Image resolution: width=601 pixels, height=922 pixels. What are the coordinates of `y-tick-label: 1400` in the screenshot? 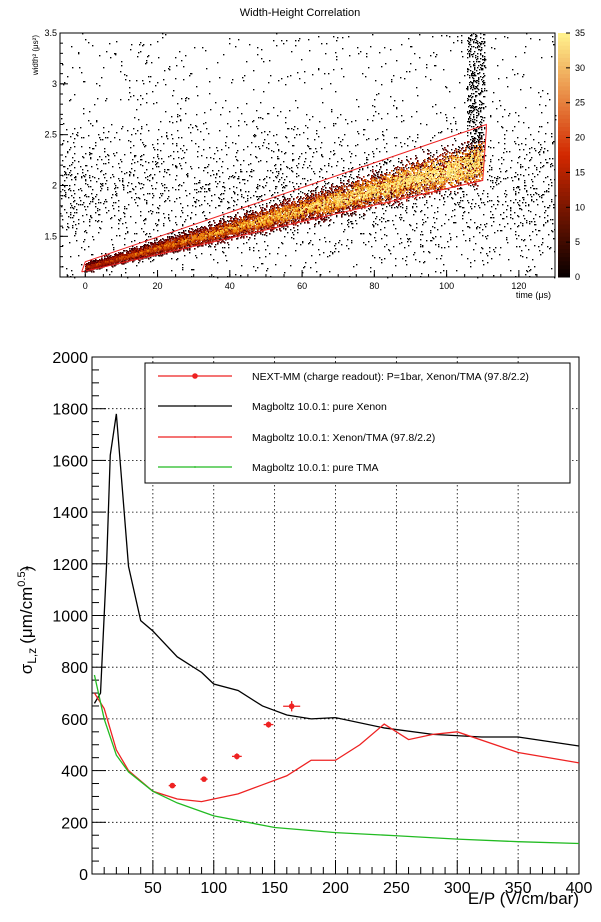 It's located at (70, 513).